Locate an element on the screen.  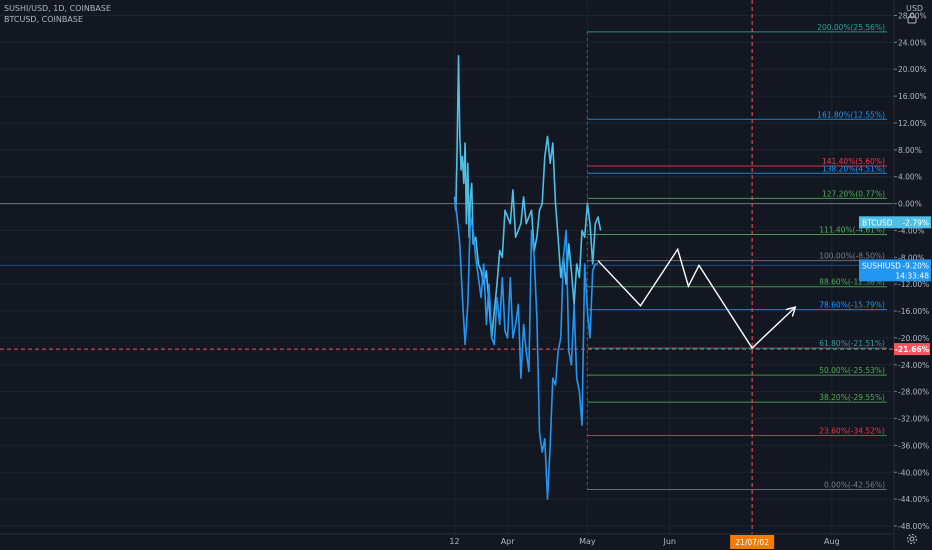
y-tick-label-11: -16.00% is located at coordinates (913, 311).